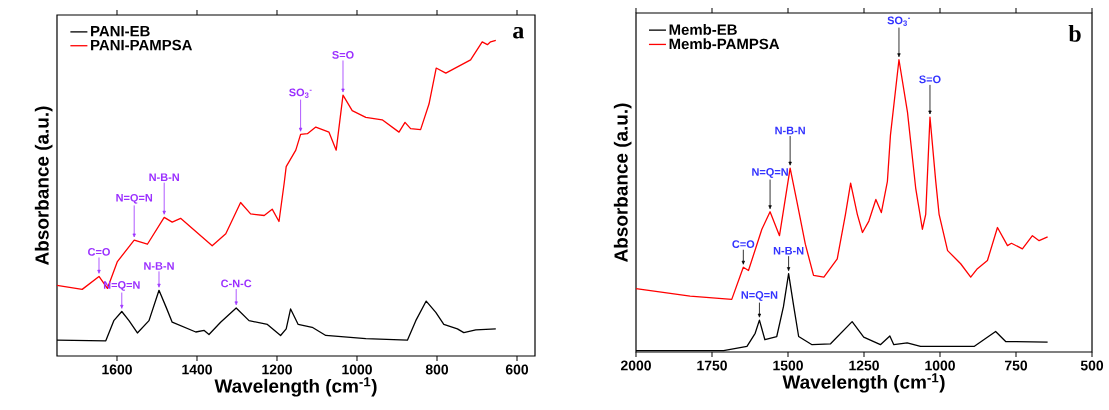 This screenshot has height=410, width=1109. What do you see at coordinates (277, 369) in the screenshot?
I see `x-tick-label: 1200` at bounding box center [277, 369].